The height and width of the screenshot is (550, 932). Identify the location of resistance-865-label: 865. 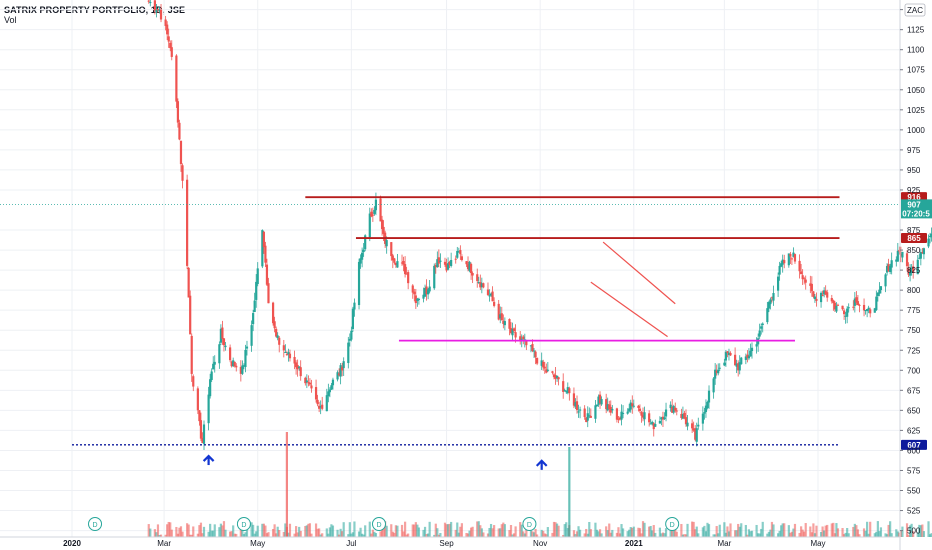
(914, 238).